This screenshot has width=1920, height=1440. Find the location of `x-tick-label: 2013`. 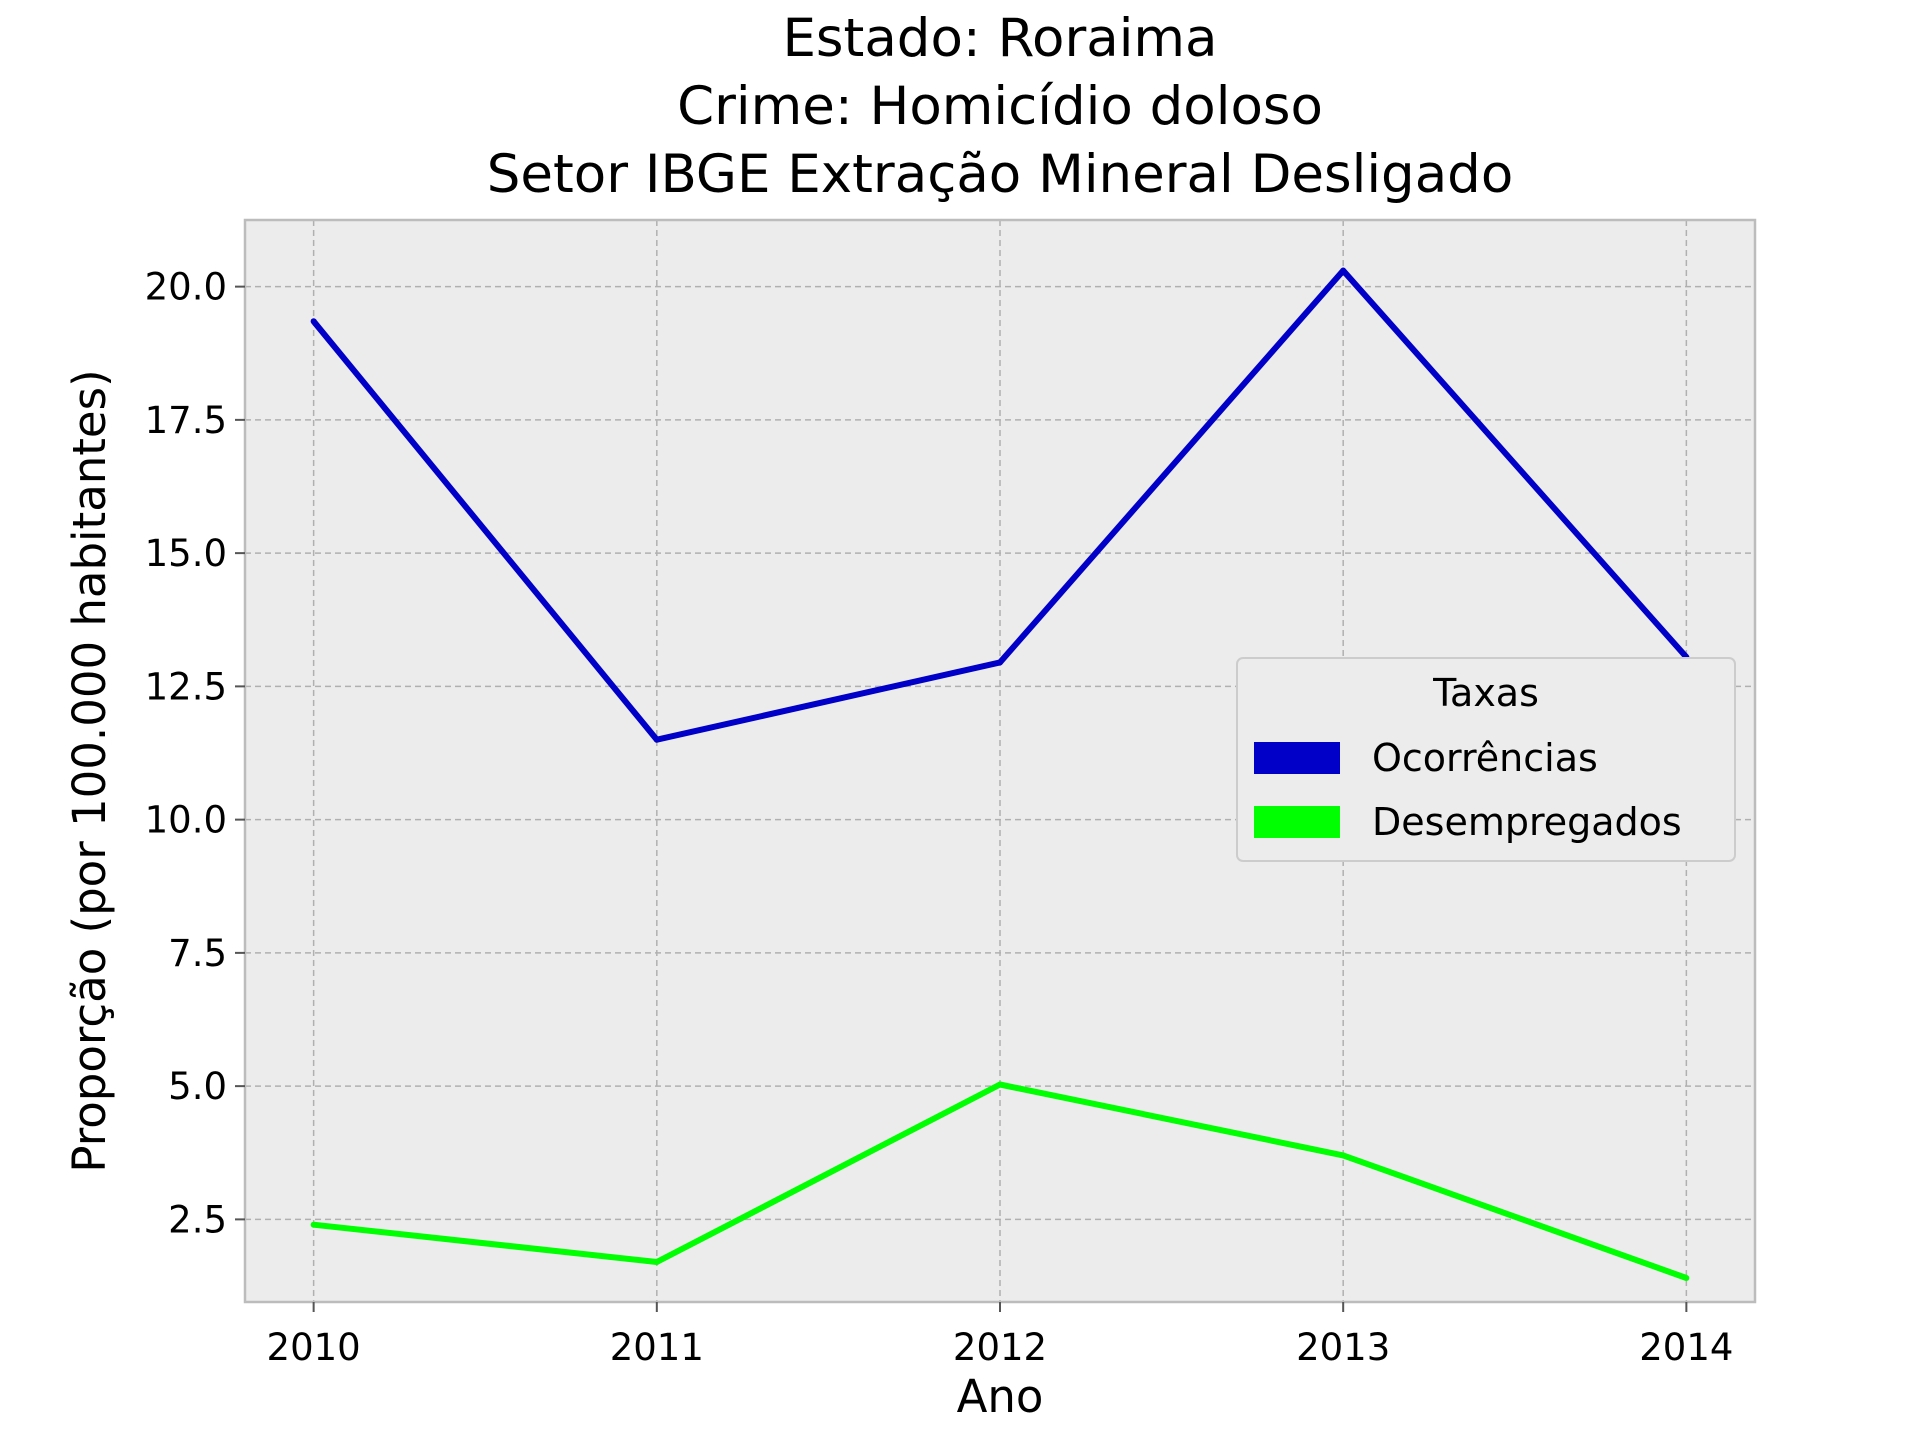

x-tick-label: 2013 is located at coordinates (1343, 1347).